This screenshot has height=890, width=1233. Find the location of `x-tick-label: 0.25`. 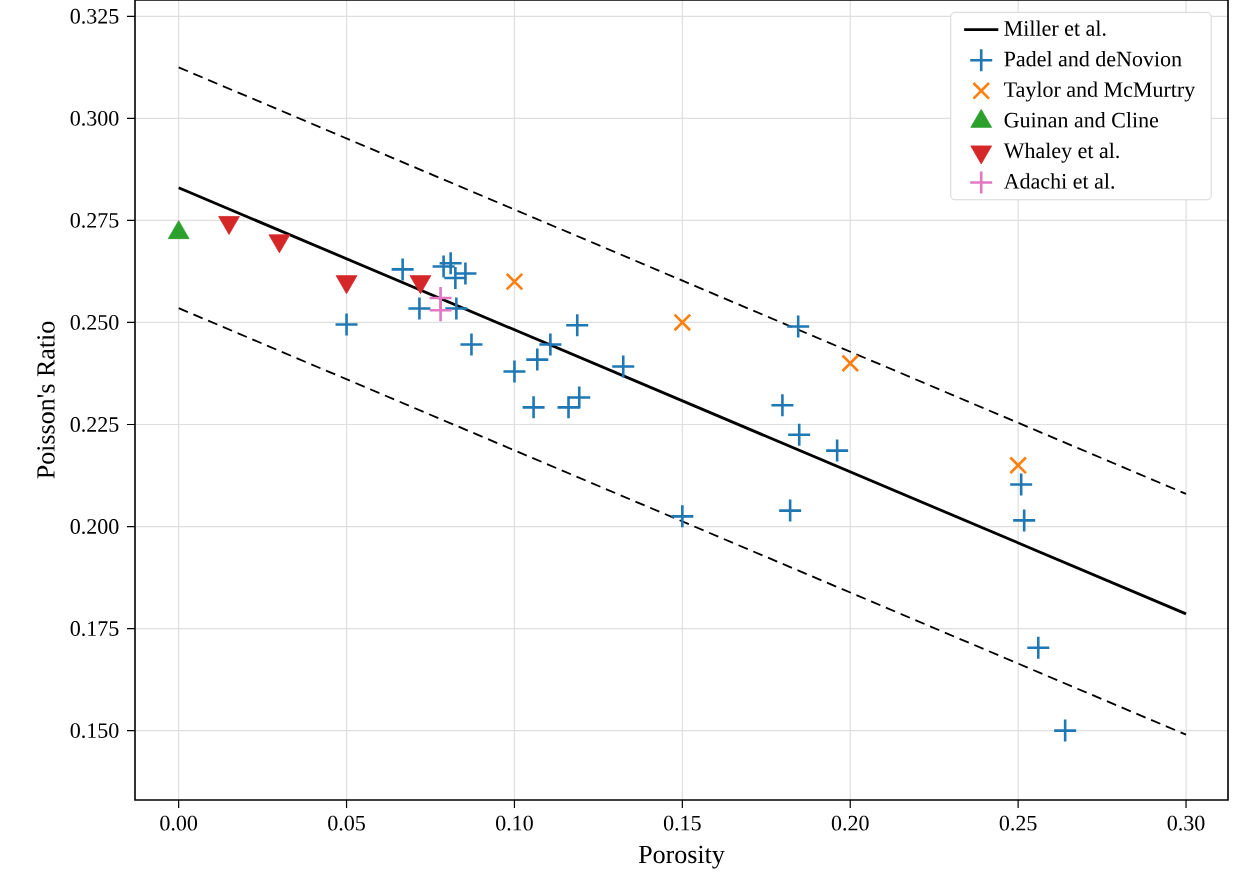

x-tick-label: 0.25 is located at coordinates (1018, 823).